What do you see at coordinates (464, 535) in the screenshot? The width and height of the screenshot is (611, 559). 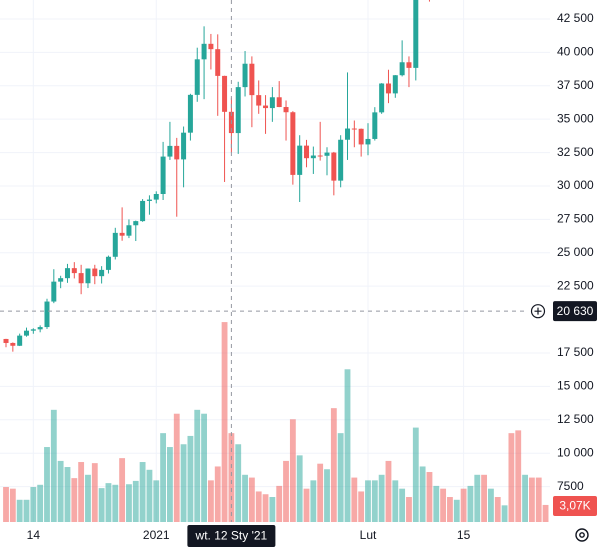 I see `x-tick-label: 15` at bounding box center [464, 535].